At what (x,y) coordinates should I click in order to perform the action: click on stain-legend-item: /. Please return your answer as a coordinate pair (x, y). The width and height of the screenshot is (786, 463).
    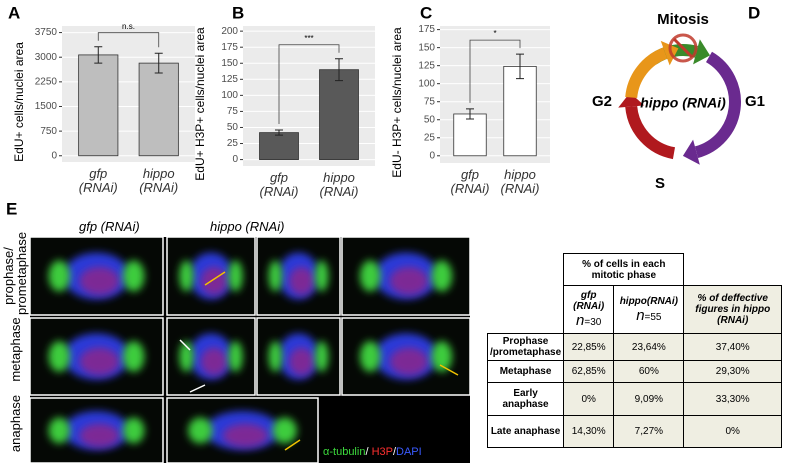
    Looking at the image, I should click on (395, 452).